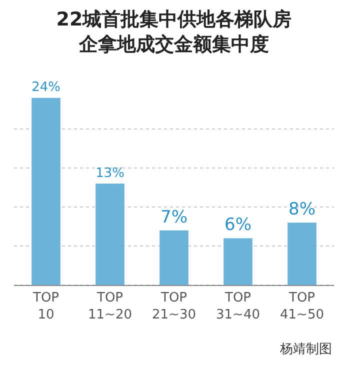 The image size is (348, 365). Describe the element at coordinates (46, 306) in the screenshot. I see `x-tick-label: TOP 10` at that location.